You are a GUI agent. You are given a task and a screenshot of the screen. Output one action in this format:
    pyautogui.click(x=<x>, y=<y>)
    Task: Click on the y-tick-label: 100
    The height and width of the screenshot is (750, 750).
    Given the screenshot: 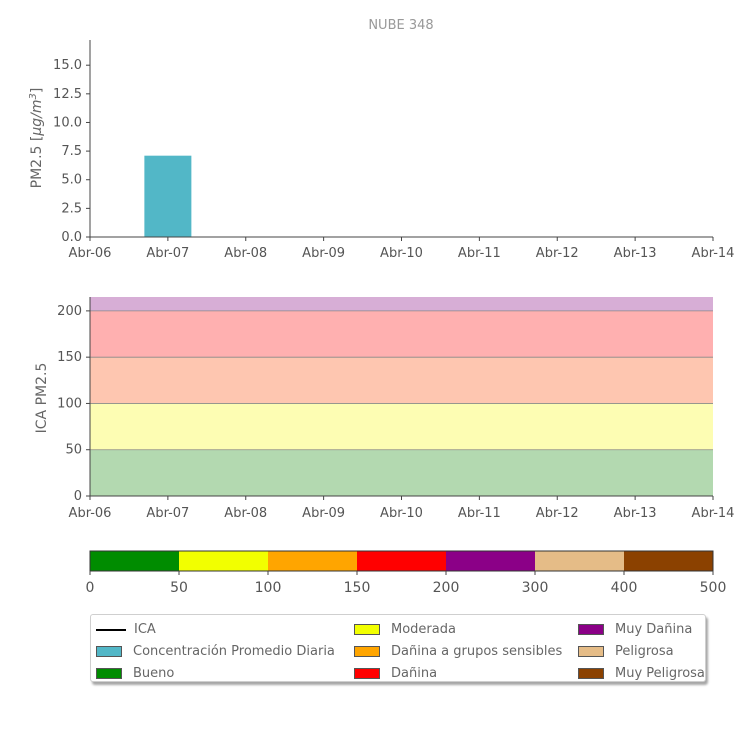 What is the action you would take?
    pyautogui.click(x=69, y=403)
    